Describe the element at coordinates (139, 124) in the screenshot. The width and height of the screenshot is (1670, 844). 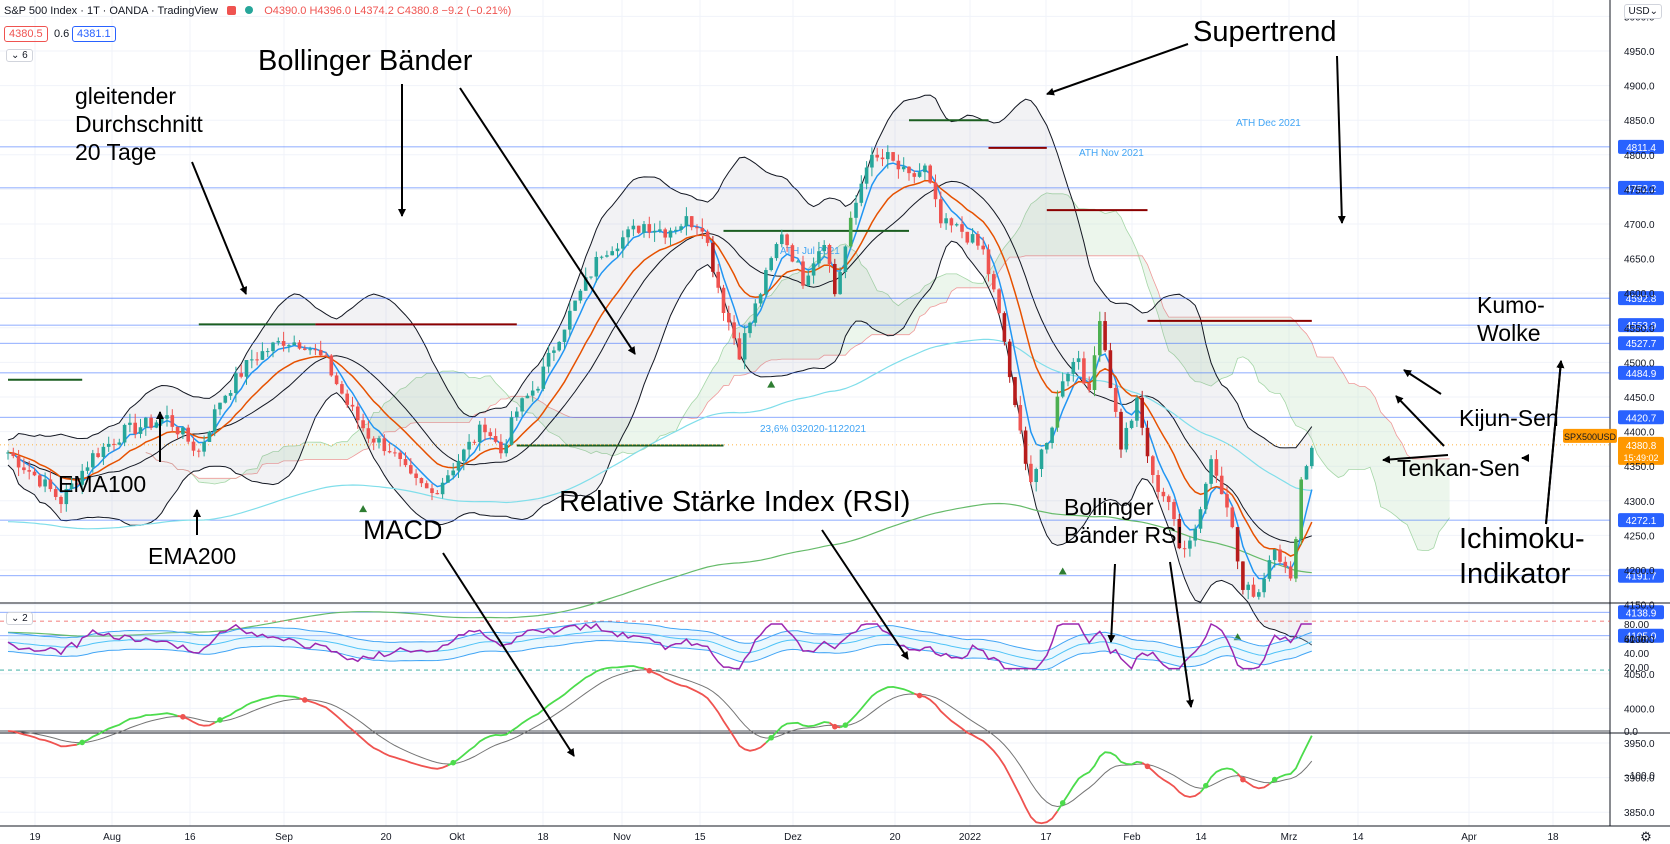
I see `label-sma20: gleitender Durchschnitt 20 Tage` at that location.